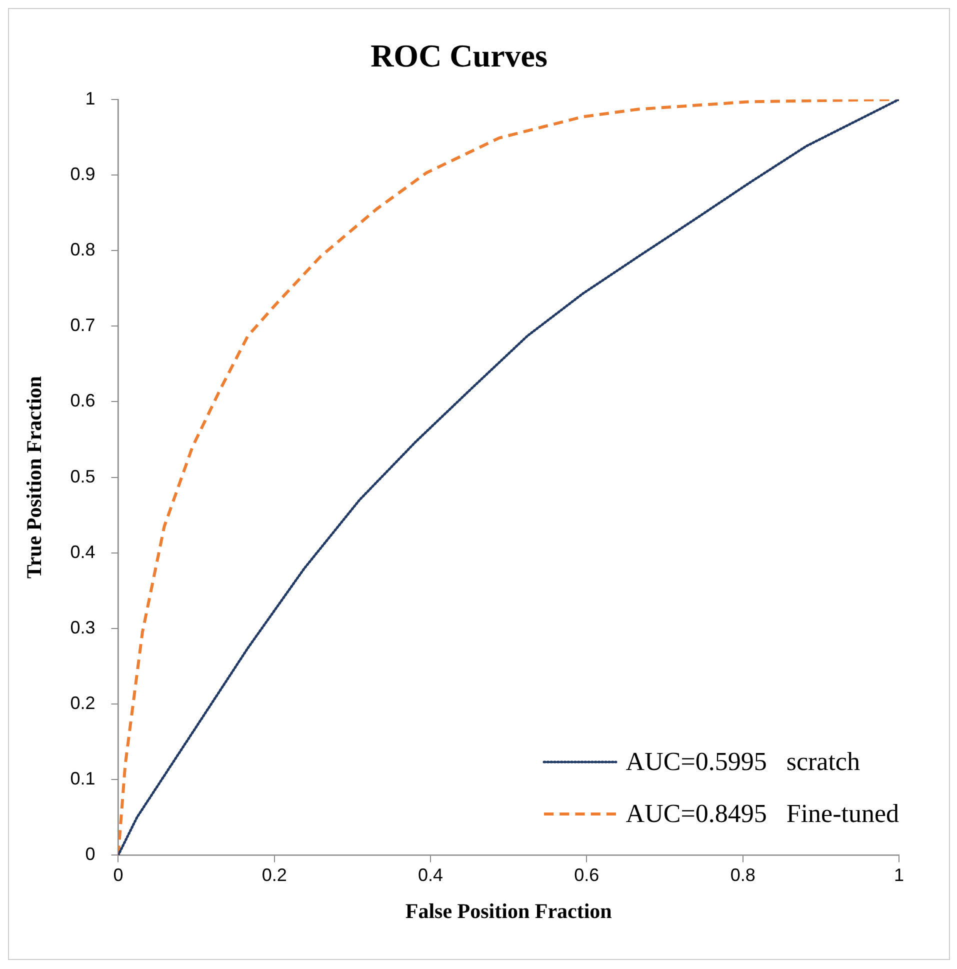  I want to click on y-tick-label: 0, so click(90, 854).